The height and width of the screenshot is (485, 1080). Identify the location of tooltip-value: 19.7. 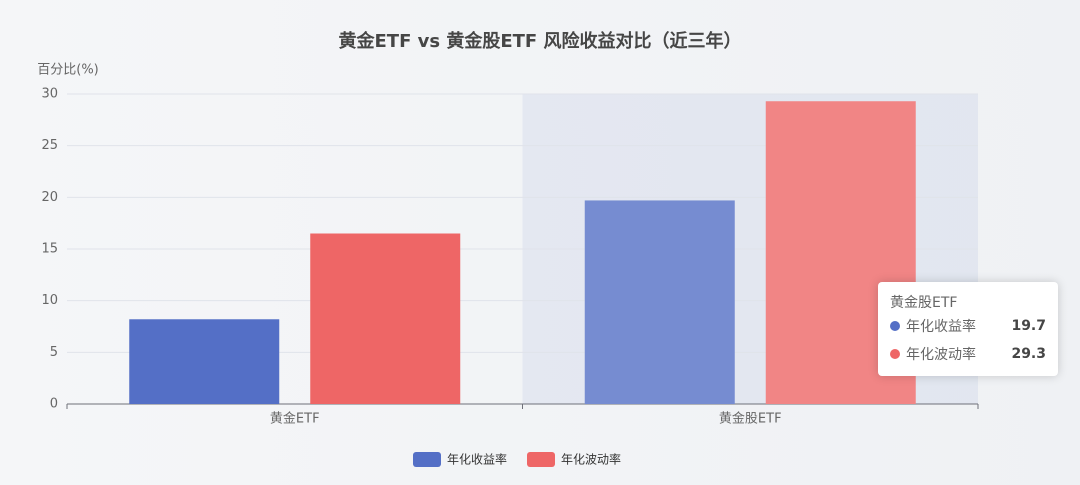
(1028, 326).